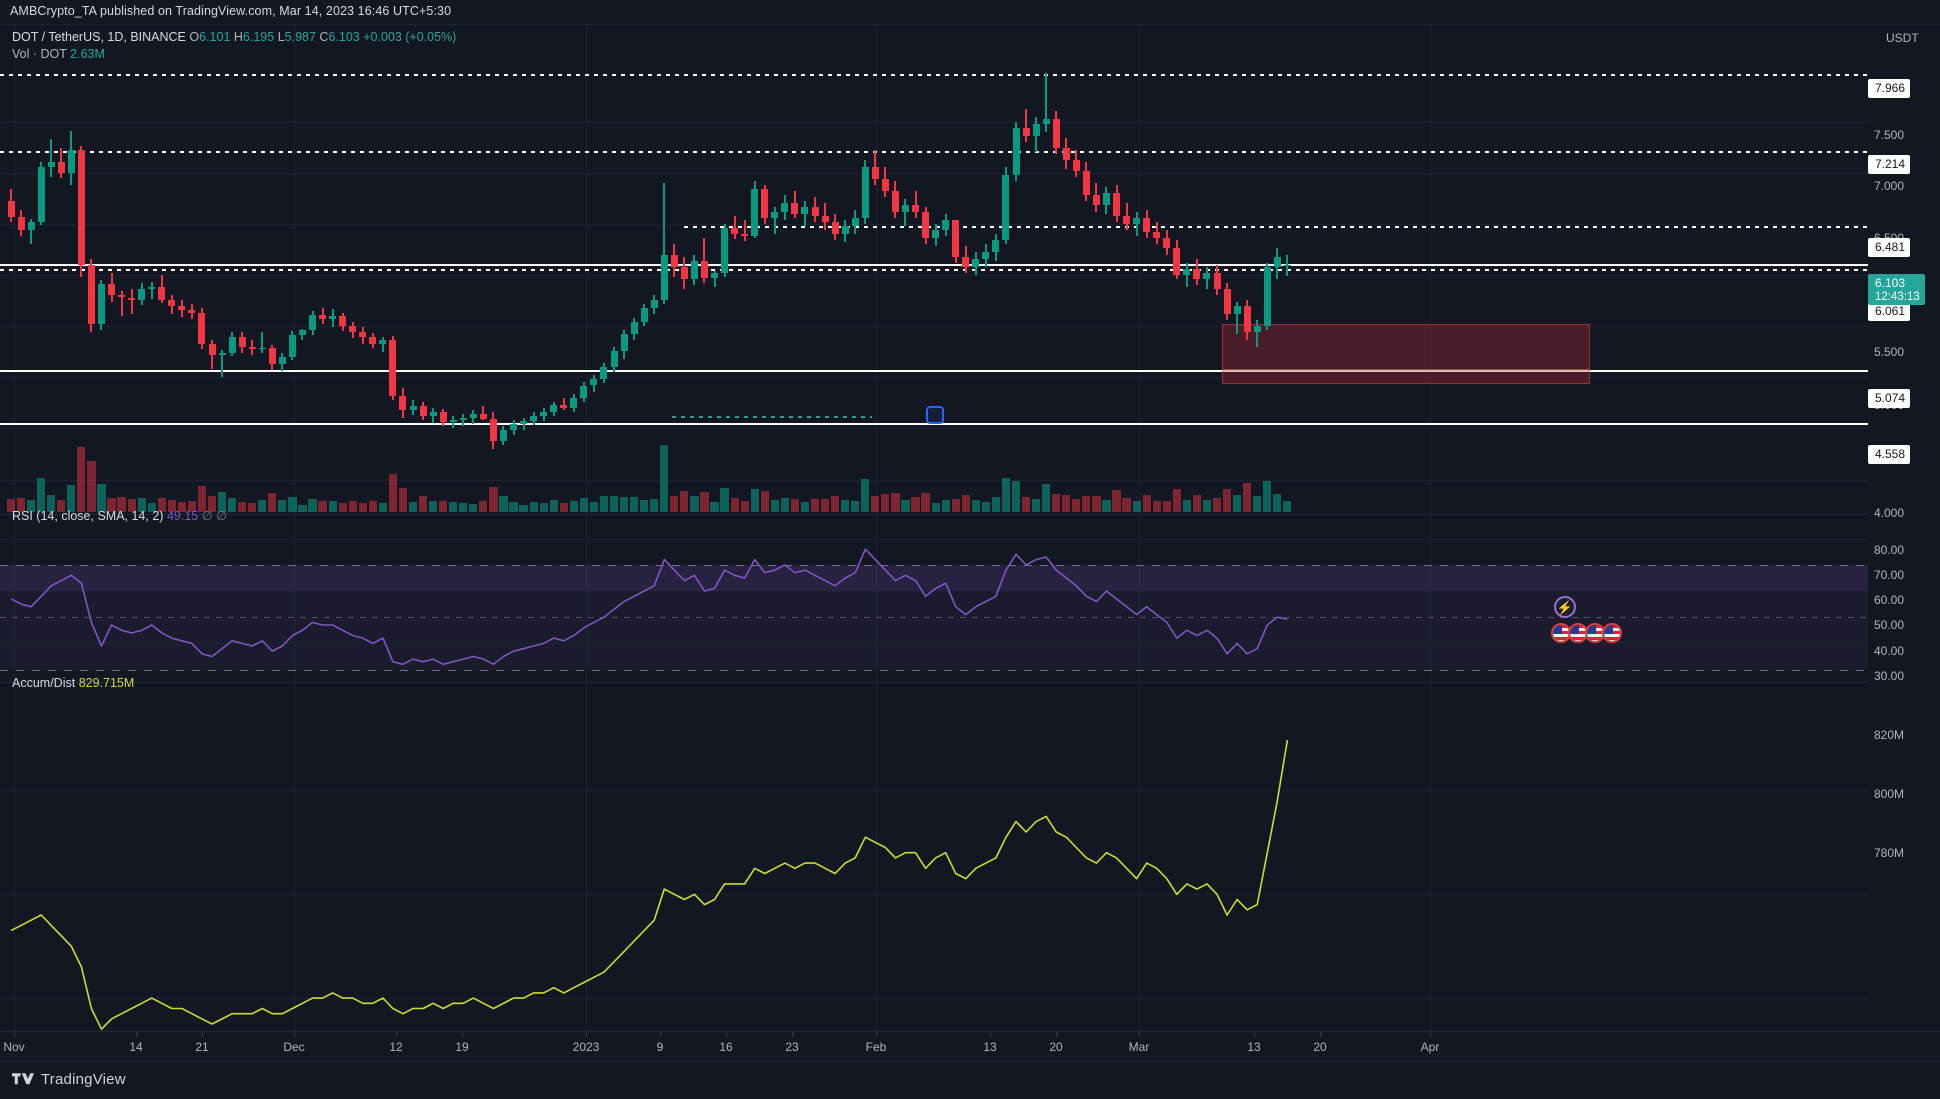 Image resolution: width=1940 pixels, height=1099 pixels. Describe the element at coordinates (1896, 289) in the screenshot. I see `current-price-pill: 6.103 12:43:13` at that location.